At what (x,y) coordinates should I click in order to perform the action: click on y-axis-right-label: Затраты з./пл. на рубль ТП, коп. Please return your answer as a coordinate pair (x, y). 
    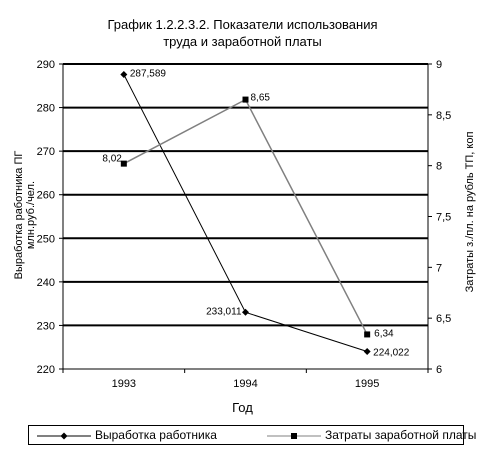
    Looking at the image, I should click on (470, 212).